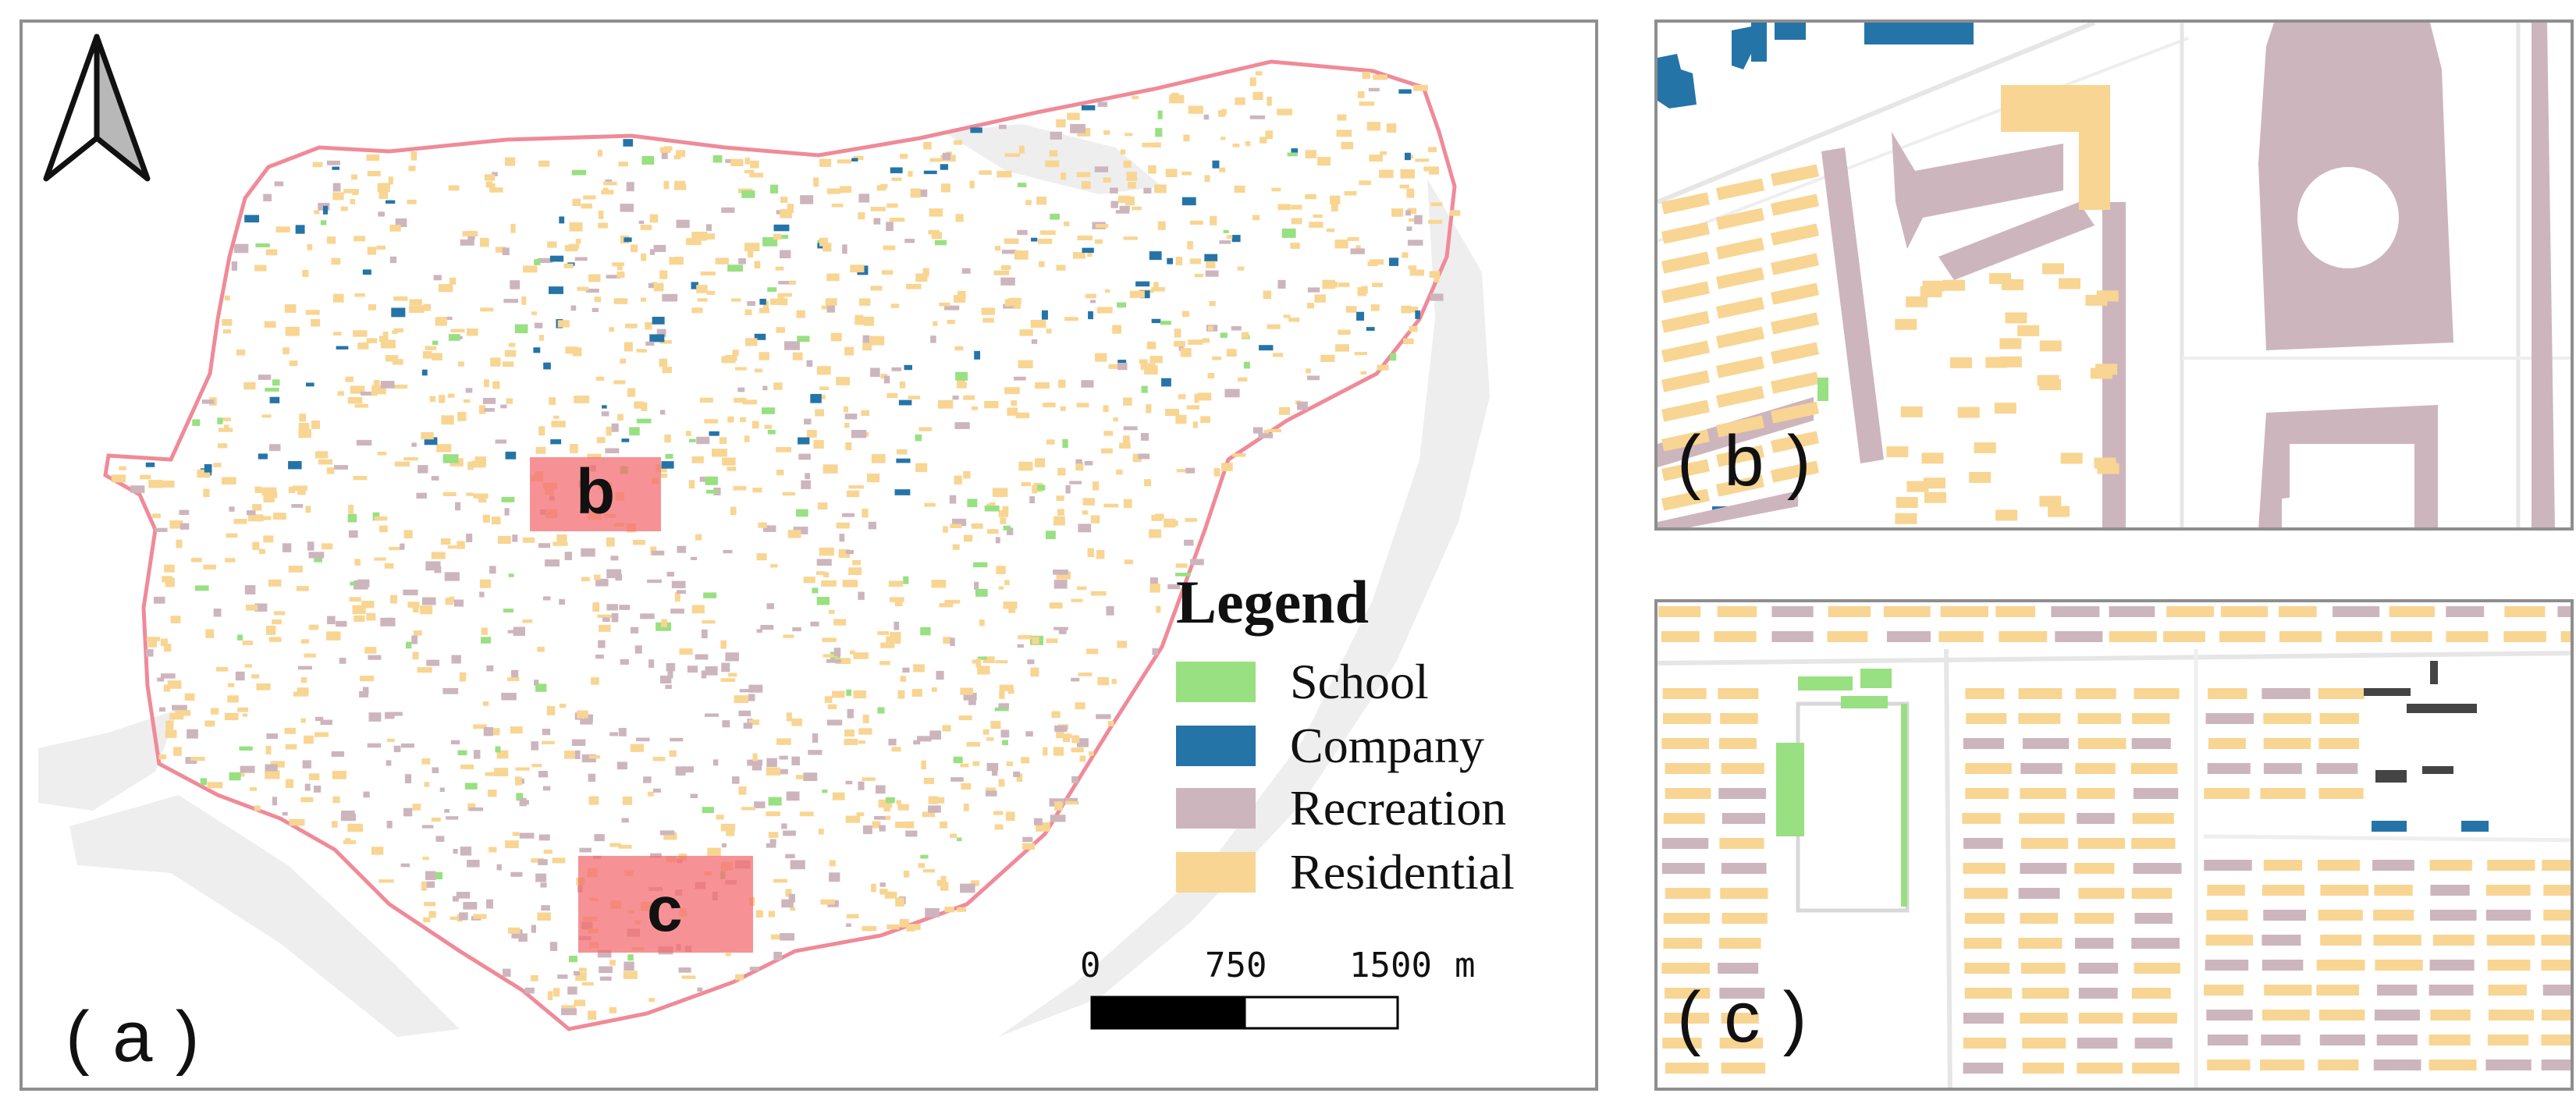 This screenshot has height=1111, width=2576. What do you see at coordinates (1244, 1013) in the screenshot?
I see `scale-bar` at bounding box center [1244, 1013].